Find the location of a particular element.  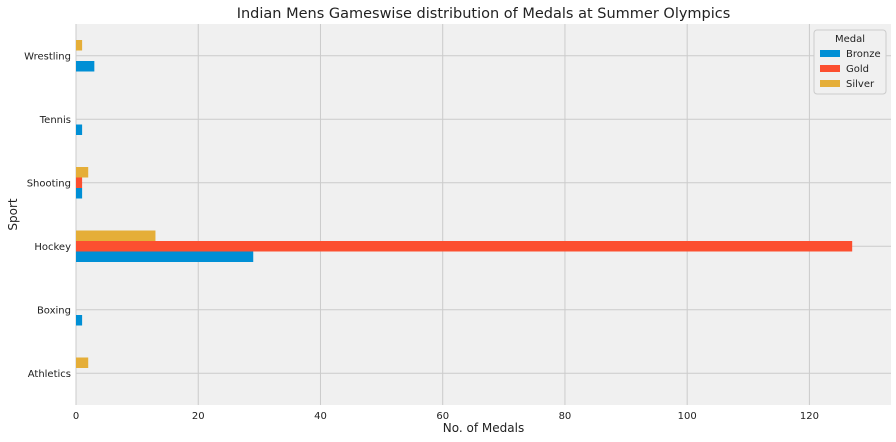

bar-gold-shooting is located at coordinates (79, 182).